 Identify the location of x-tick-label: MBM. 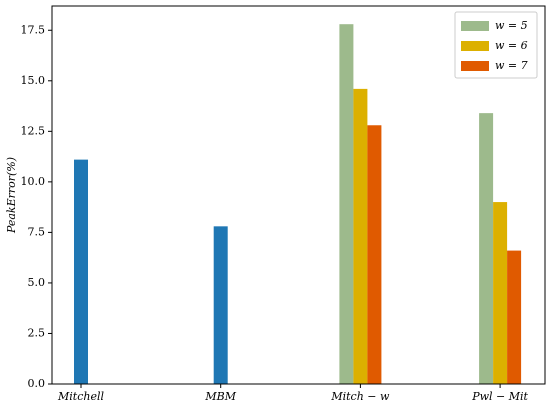
(220, 396).